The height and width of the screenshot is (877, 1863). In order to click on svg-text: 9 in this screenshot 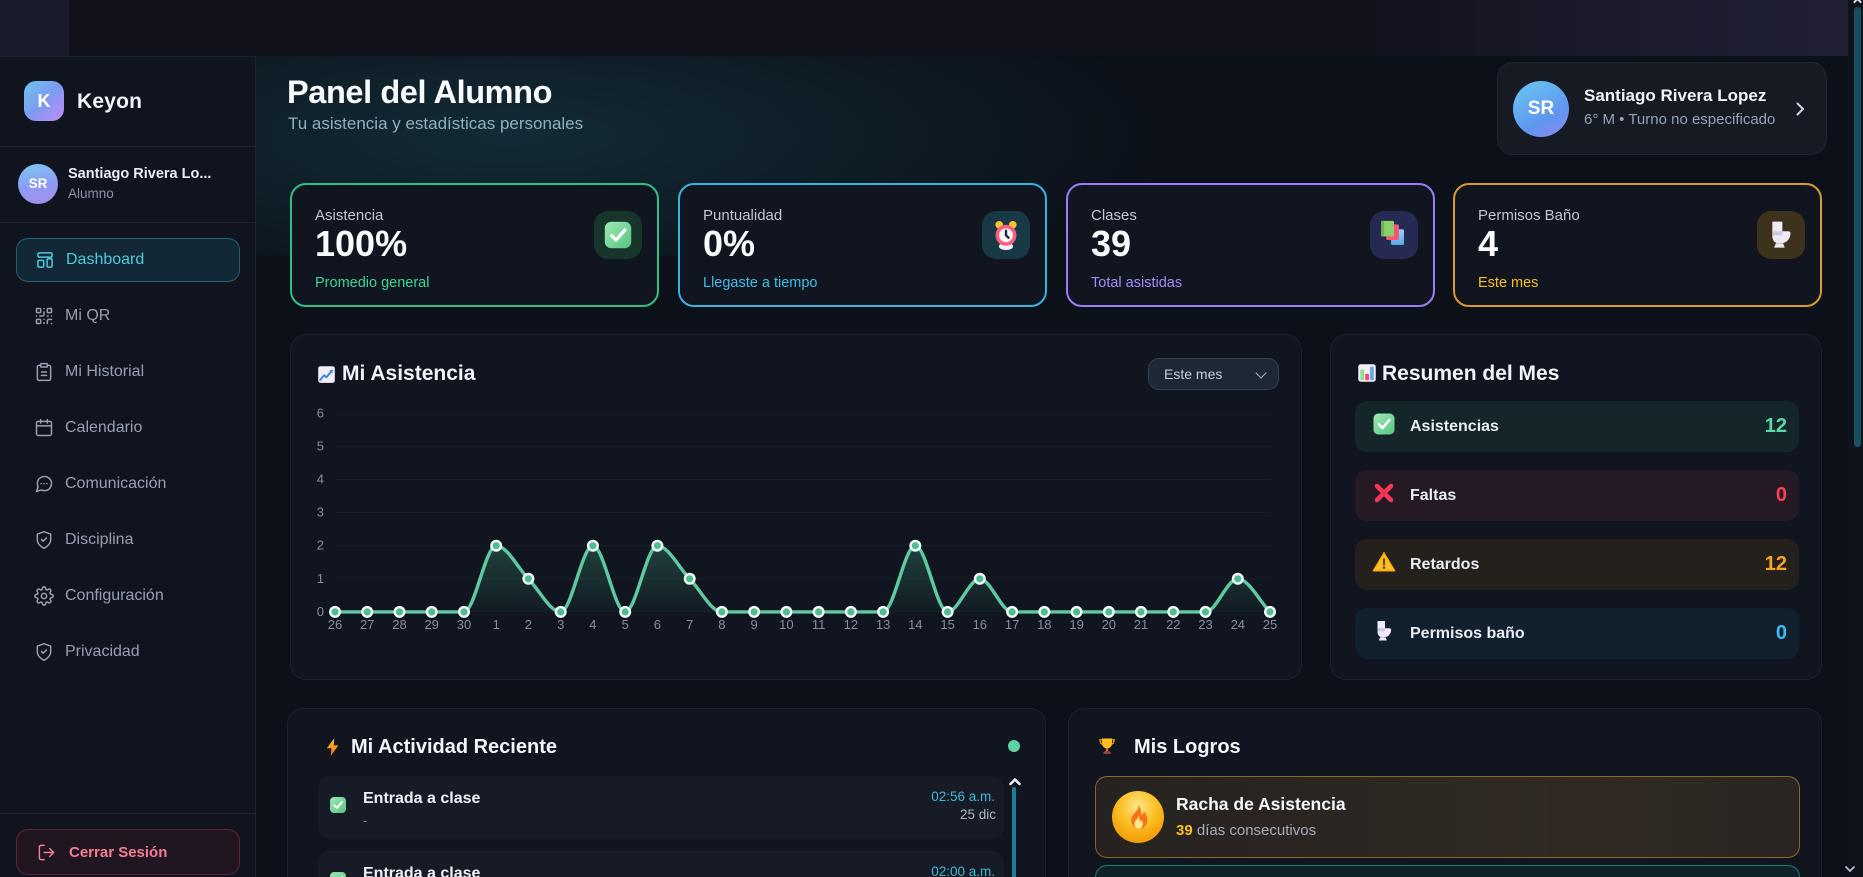, I will do `click(753, 624)`.